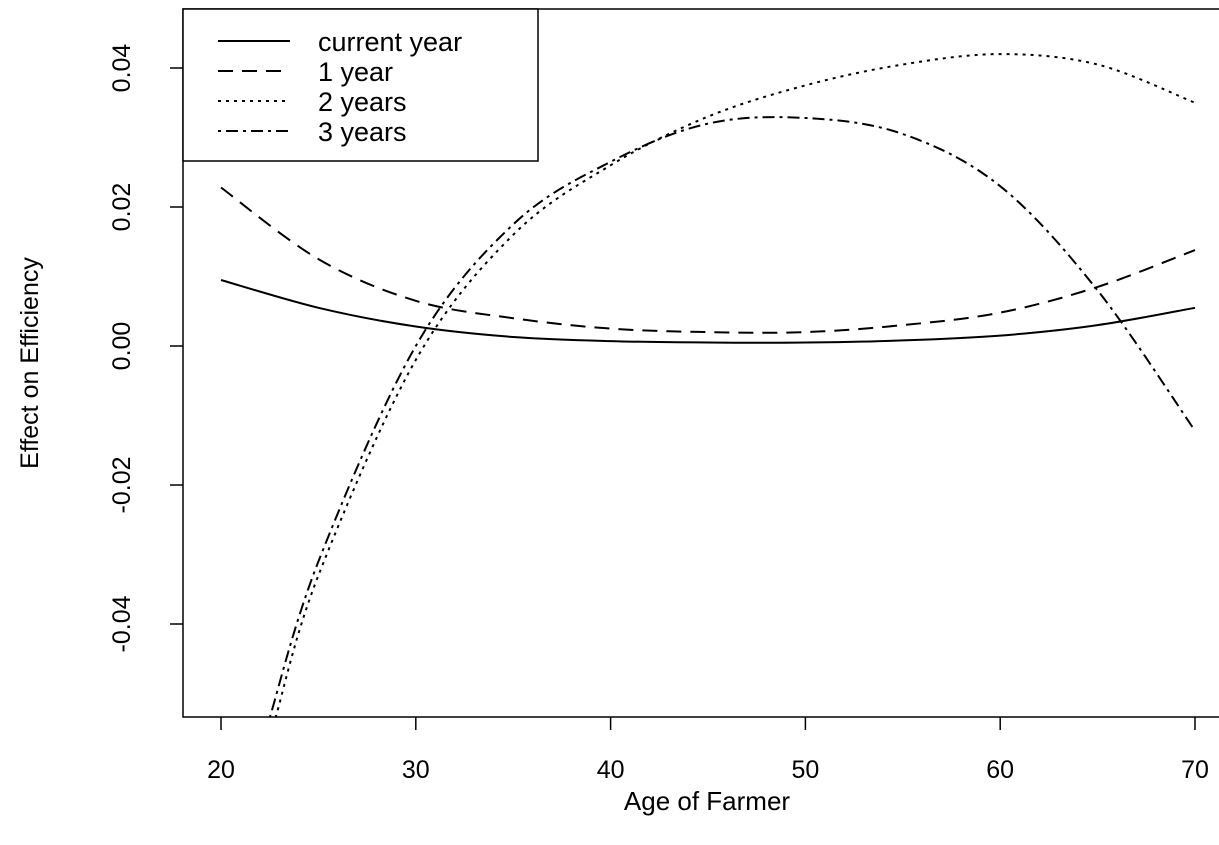 The width and height of the screenshot is (1219, 845). Describe the element at coordinates (122, 207) in the screenshot. I see `y-tick-label: 0.02` at that location.